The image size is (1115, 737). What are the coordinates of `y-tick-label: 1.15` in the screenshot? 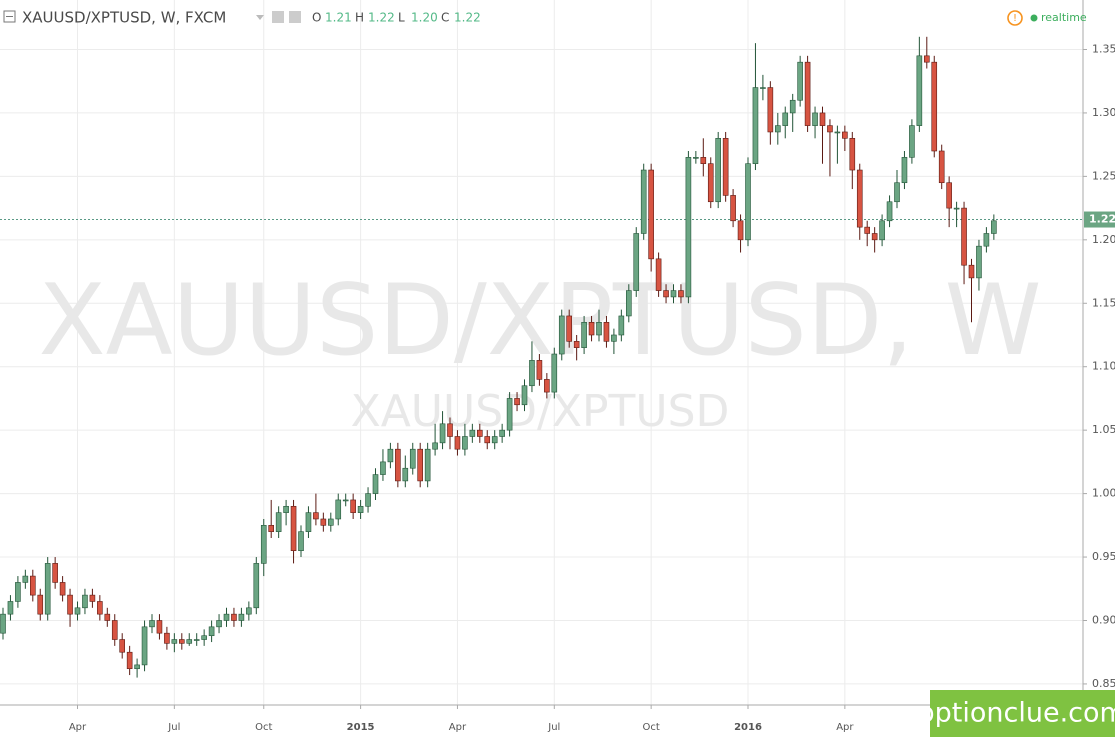 It's located at (1103, 302).